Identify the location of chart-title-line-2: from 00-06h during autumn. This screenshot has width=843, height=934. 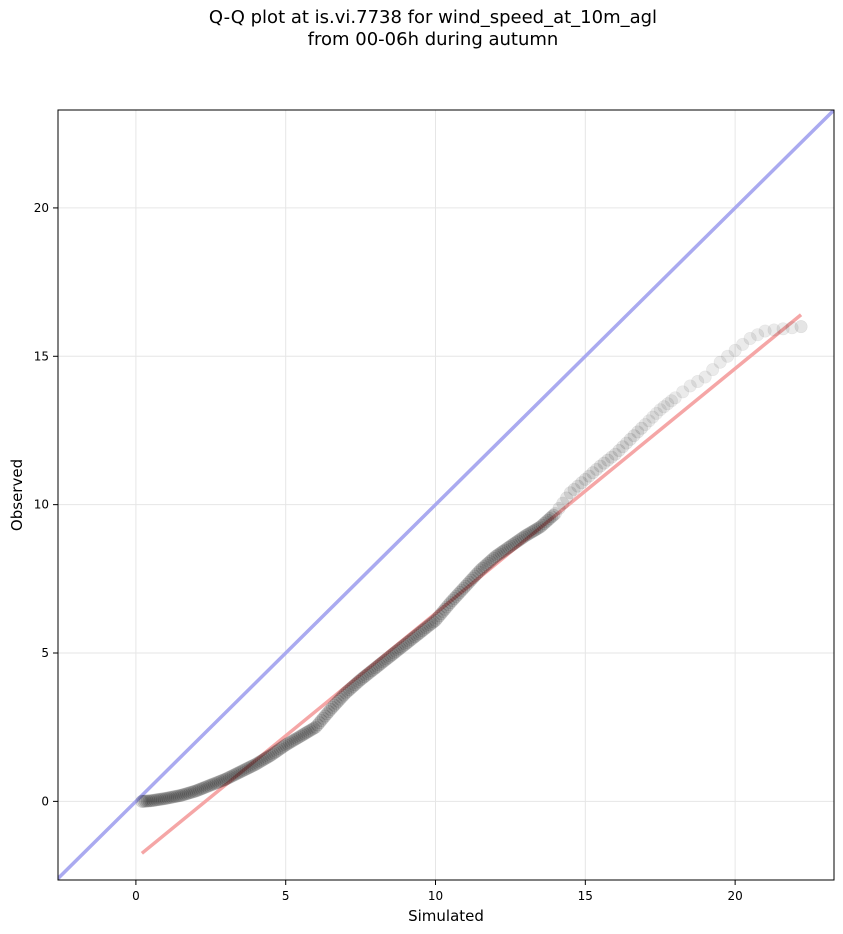
(433, 39).